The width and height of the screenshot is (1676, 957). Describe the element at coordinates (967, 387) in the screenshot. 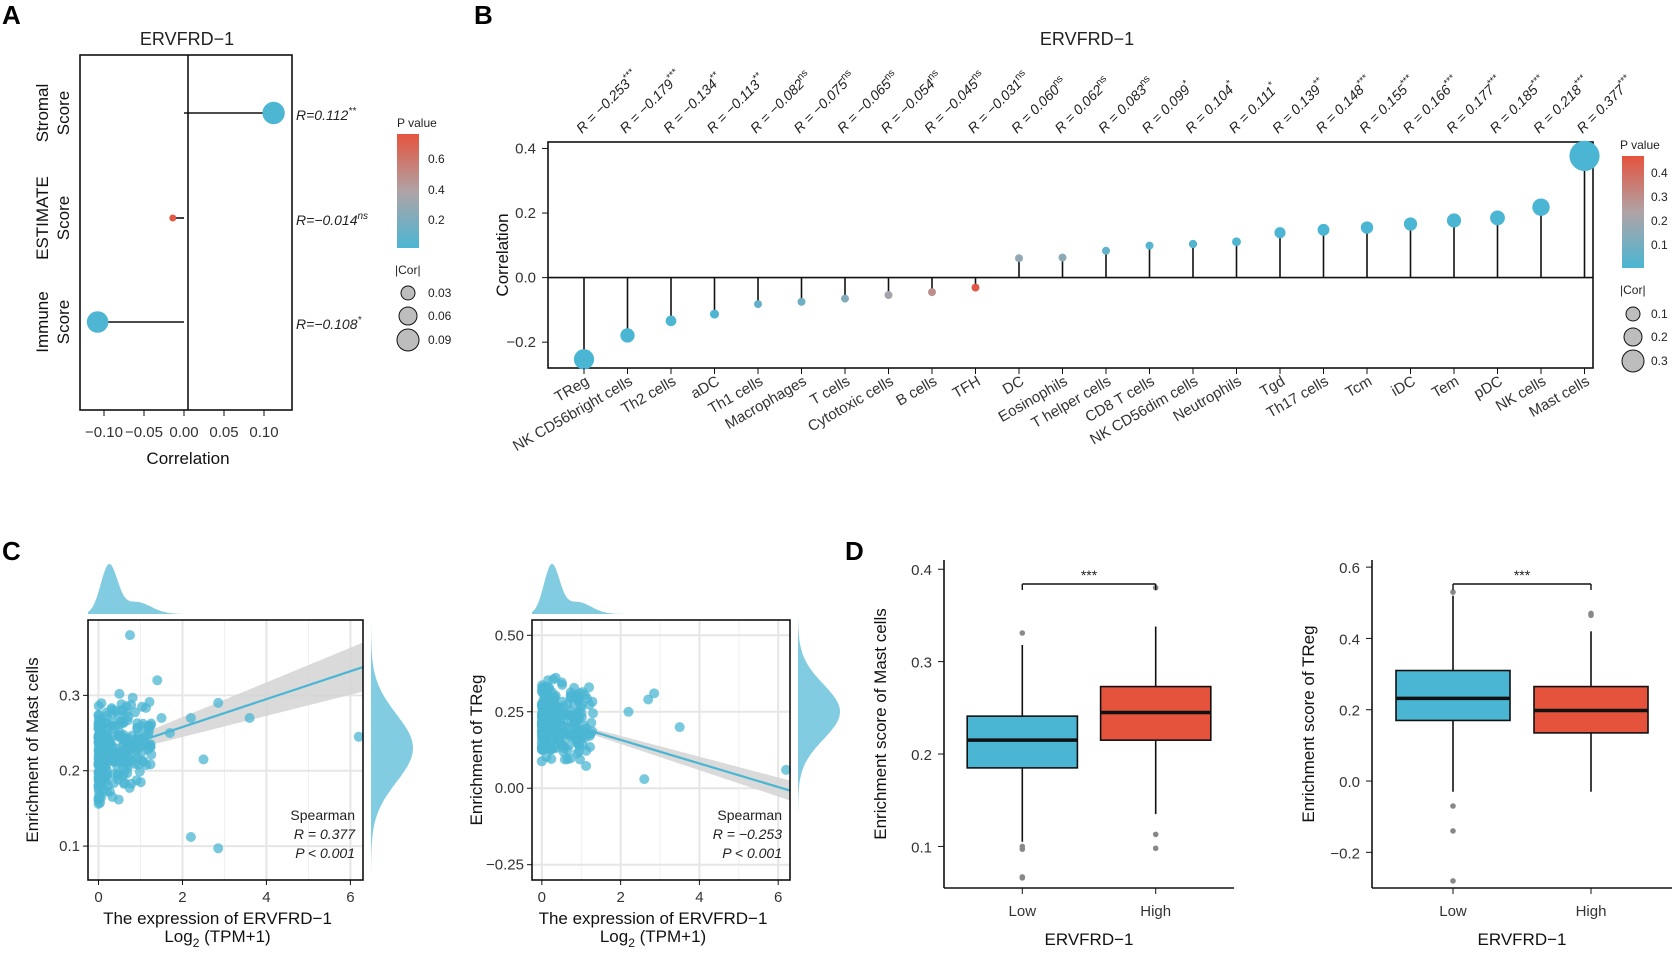

I see `panel-b-cell-label: TFH` at that location.